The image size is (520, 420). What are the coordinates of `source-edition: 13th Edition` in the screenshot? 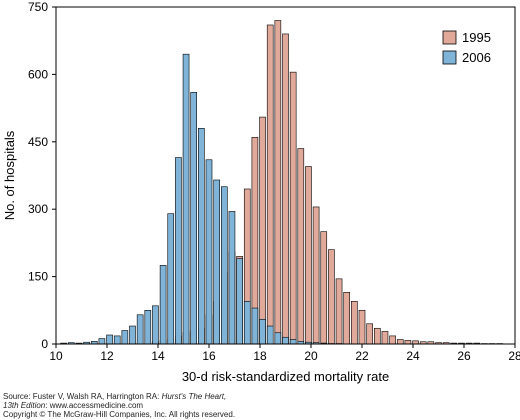 It's located at (24, 405).